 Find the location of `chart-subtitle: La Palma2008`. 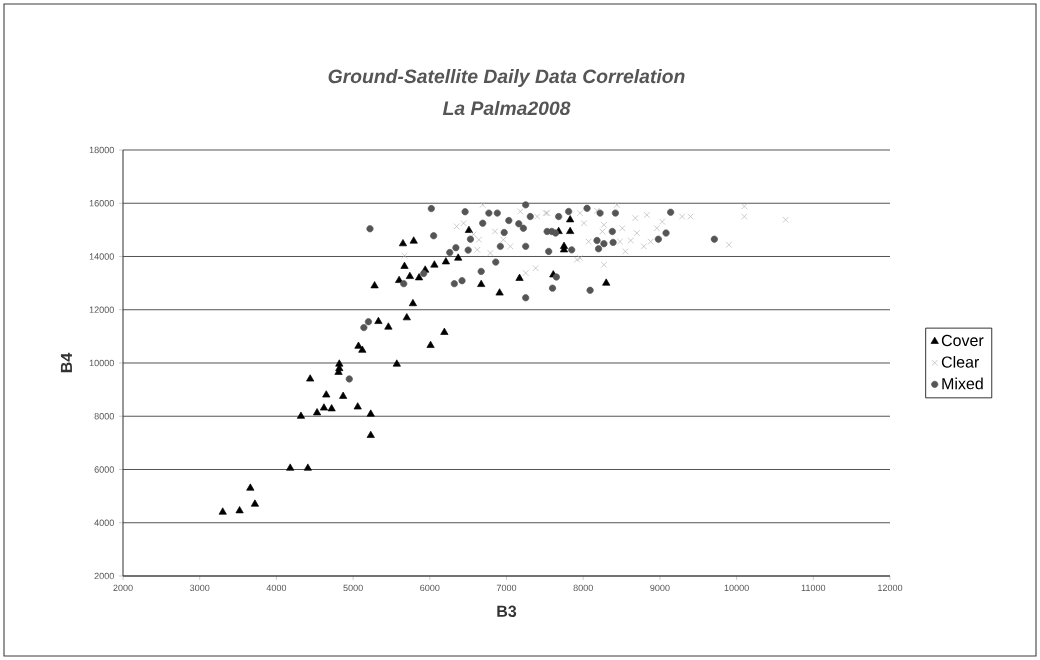

chart-subtitle: La Palma2008 is located at coordinates (506, 108).